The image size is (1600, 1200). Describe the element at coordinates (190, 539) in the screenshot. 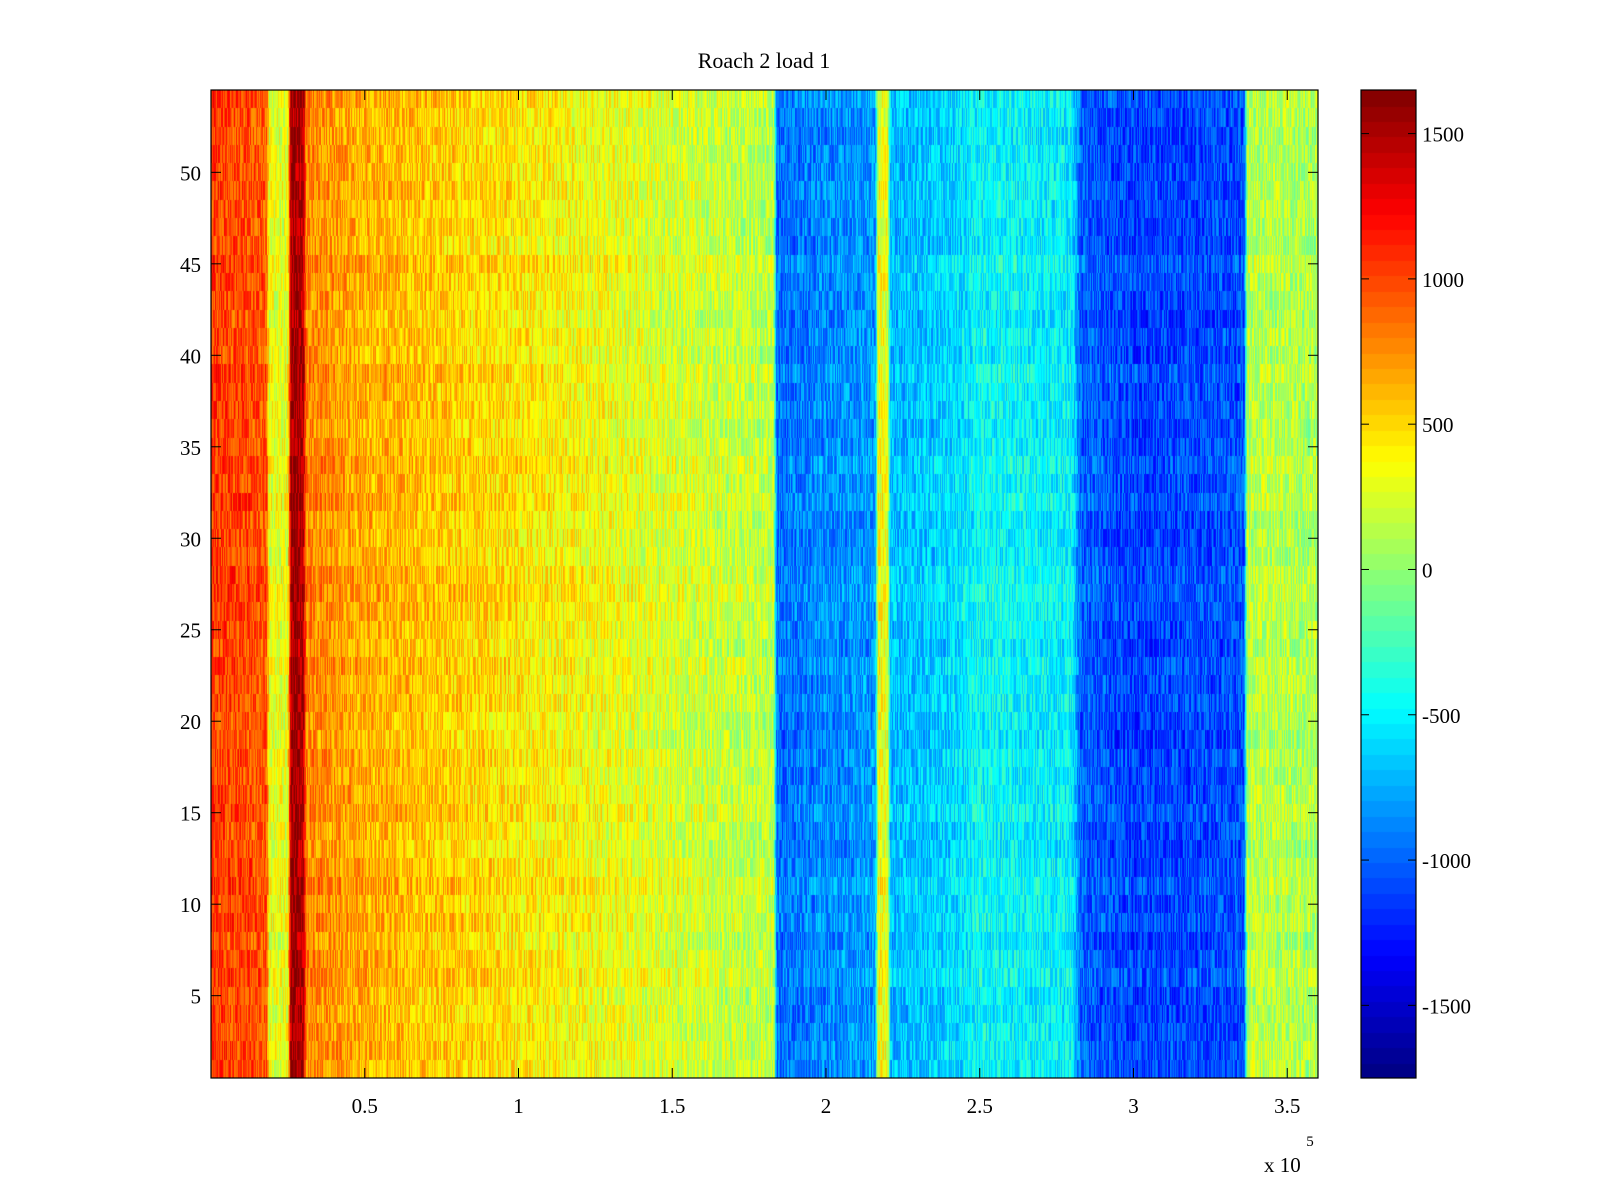

I see `y-tick-label: 30` at that location.